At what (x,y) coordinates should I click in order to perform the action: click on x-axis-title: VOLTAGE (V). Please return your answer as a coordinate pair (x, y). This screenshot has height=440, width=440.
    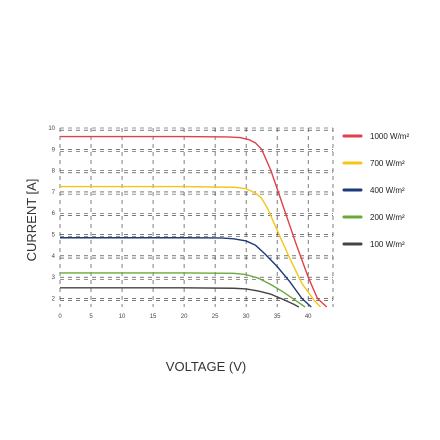
    Looking at the image, I should click on (206, 366).